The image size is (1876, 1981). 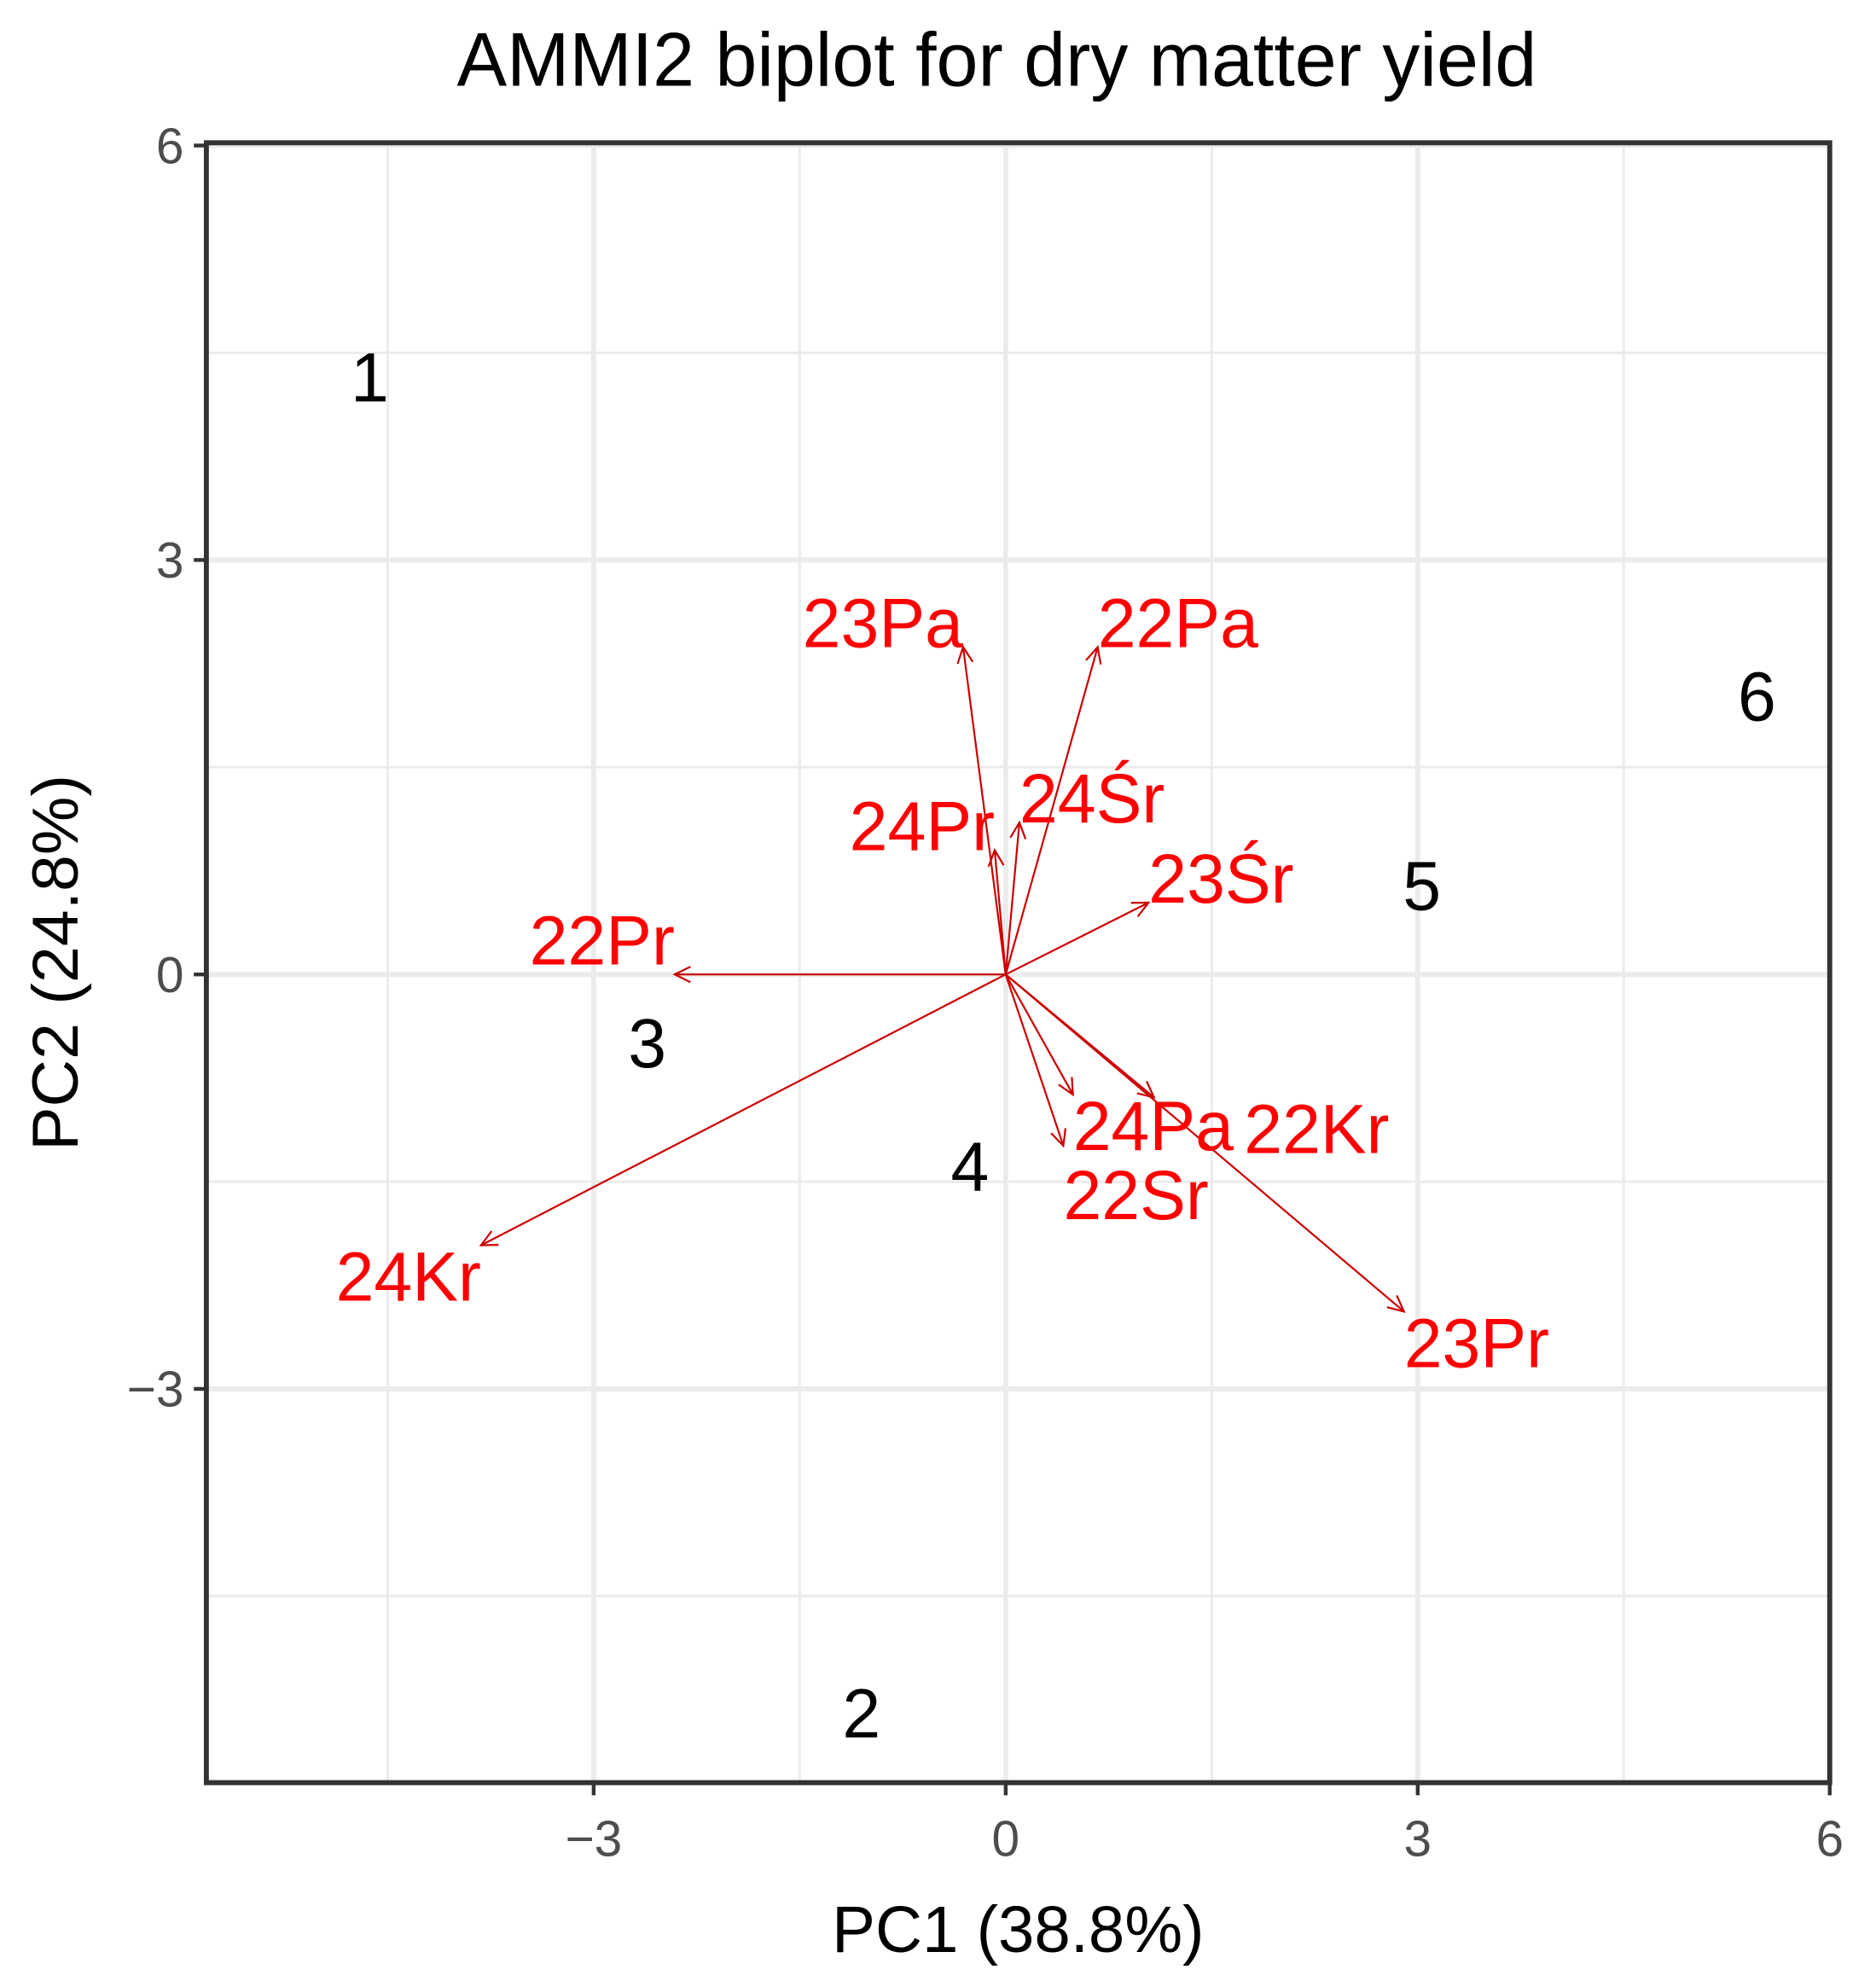 I want to click on environment-label: 22Sr, so click(x=1135, y=1196).